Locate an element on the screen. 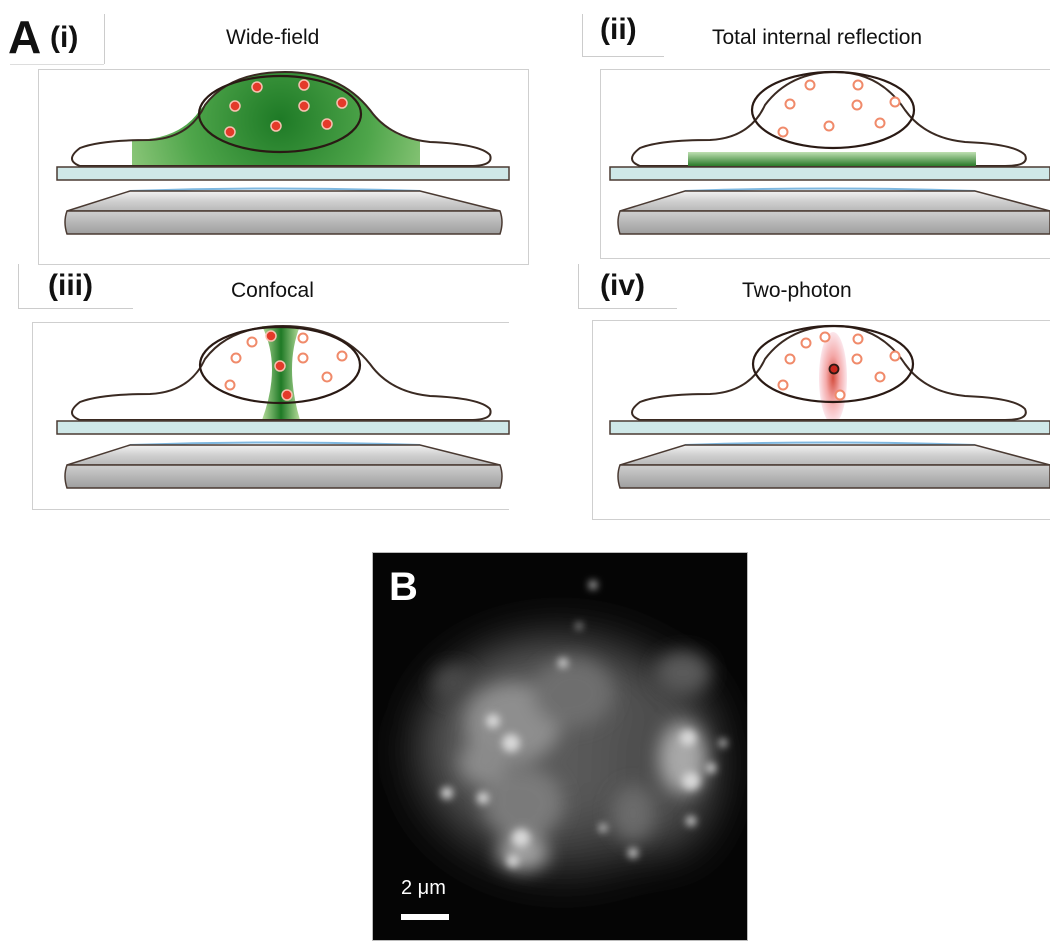 This screenshot has height=941, width=1050. fluorescence-micrograph: B 2 μm is located at coordinates (560, 746).